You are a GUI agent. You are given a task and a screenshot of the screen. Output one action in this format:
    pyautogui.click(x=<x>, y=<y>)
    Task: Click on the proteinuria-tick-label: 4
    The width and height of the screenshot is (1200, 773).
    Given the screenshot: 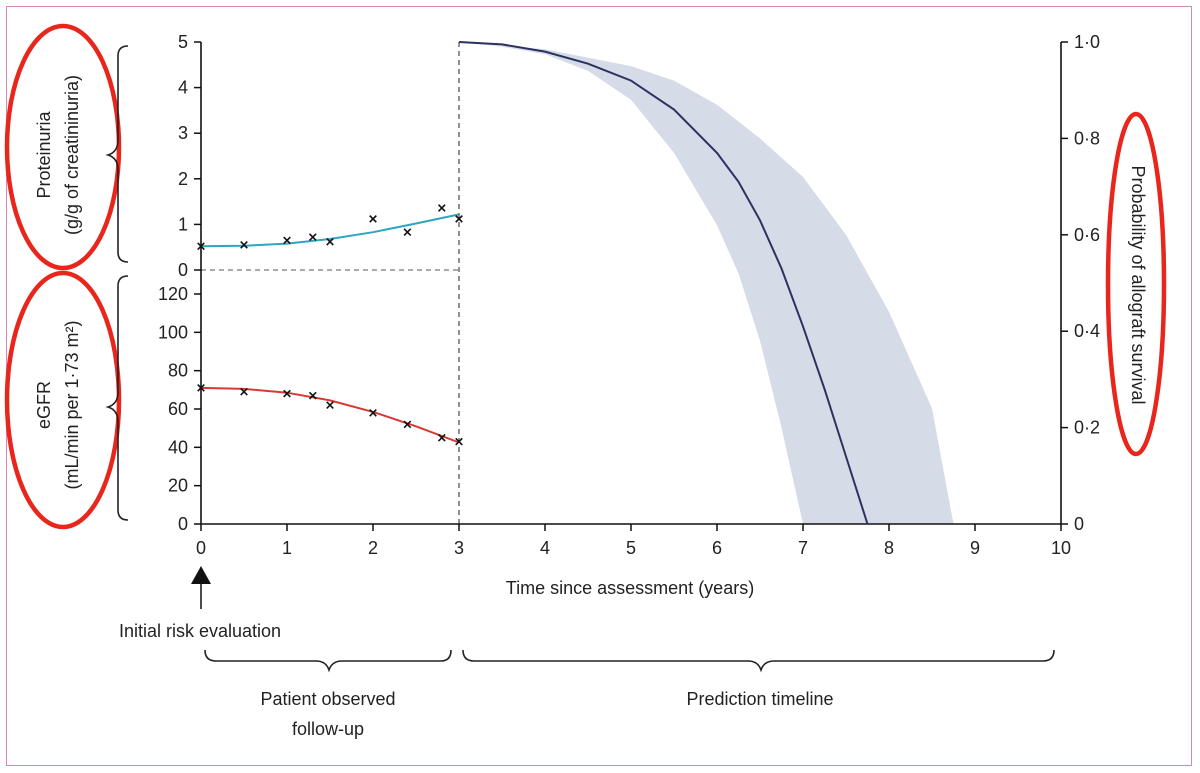 What is the action you would take?
    pyautogui.click(x=183, y=88)
    